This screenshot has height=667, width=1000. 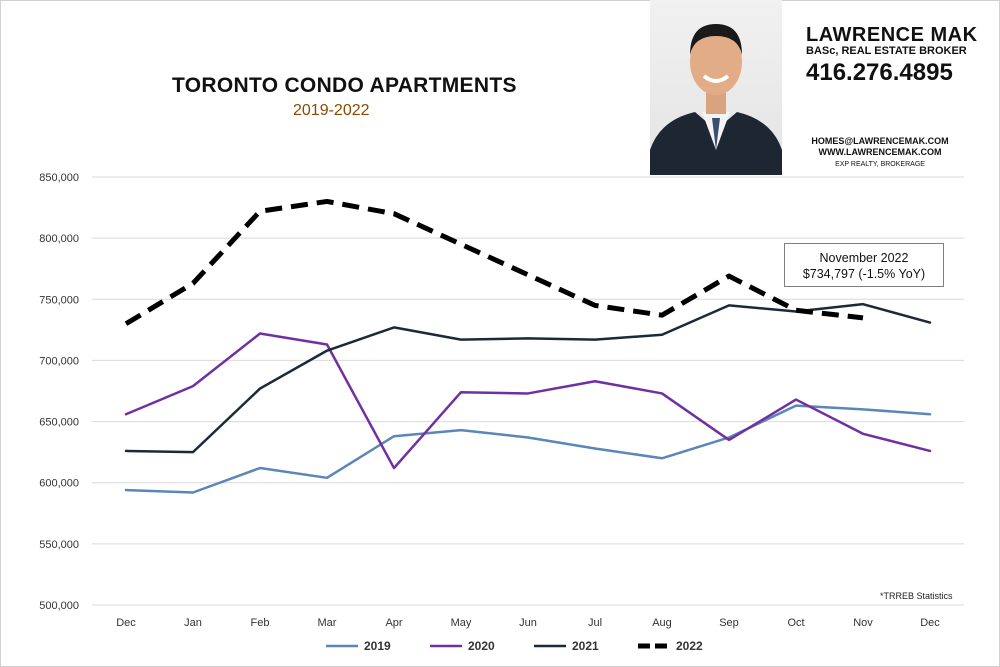 I want to click on annotation-box: November 2022 $734,797 (-1.5% YoY), so click(x=864, y=265).